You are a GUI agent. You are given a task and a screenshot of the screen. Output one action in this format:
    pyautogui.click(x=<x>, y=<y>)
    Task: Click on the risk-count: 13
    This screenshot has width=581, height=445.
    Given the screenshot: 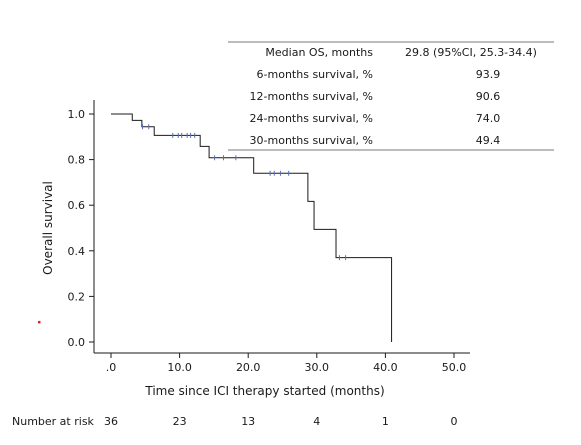 What is the action you would take?
    pyautogui.click(x=248, y=421)
    